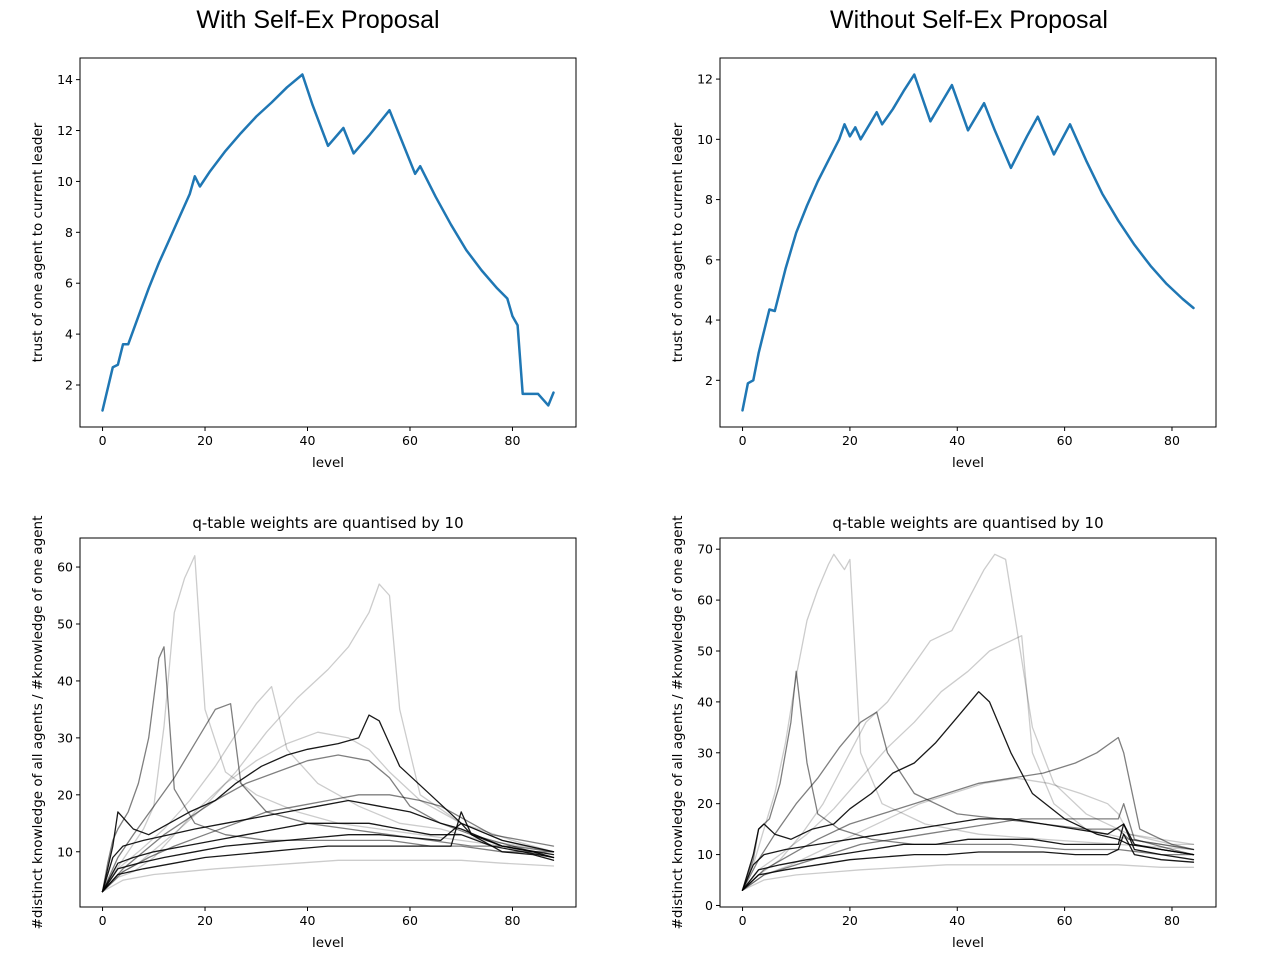  I want to click on column-title-without-self-ex: Without Self-Ex Proposal, so click(969, 20).